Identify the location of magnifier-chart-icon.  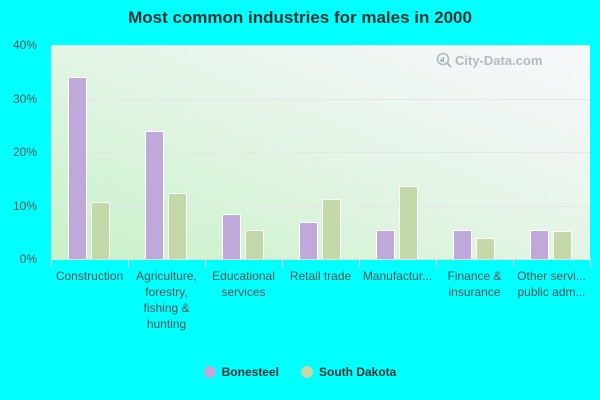
(444, 60).